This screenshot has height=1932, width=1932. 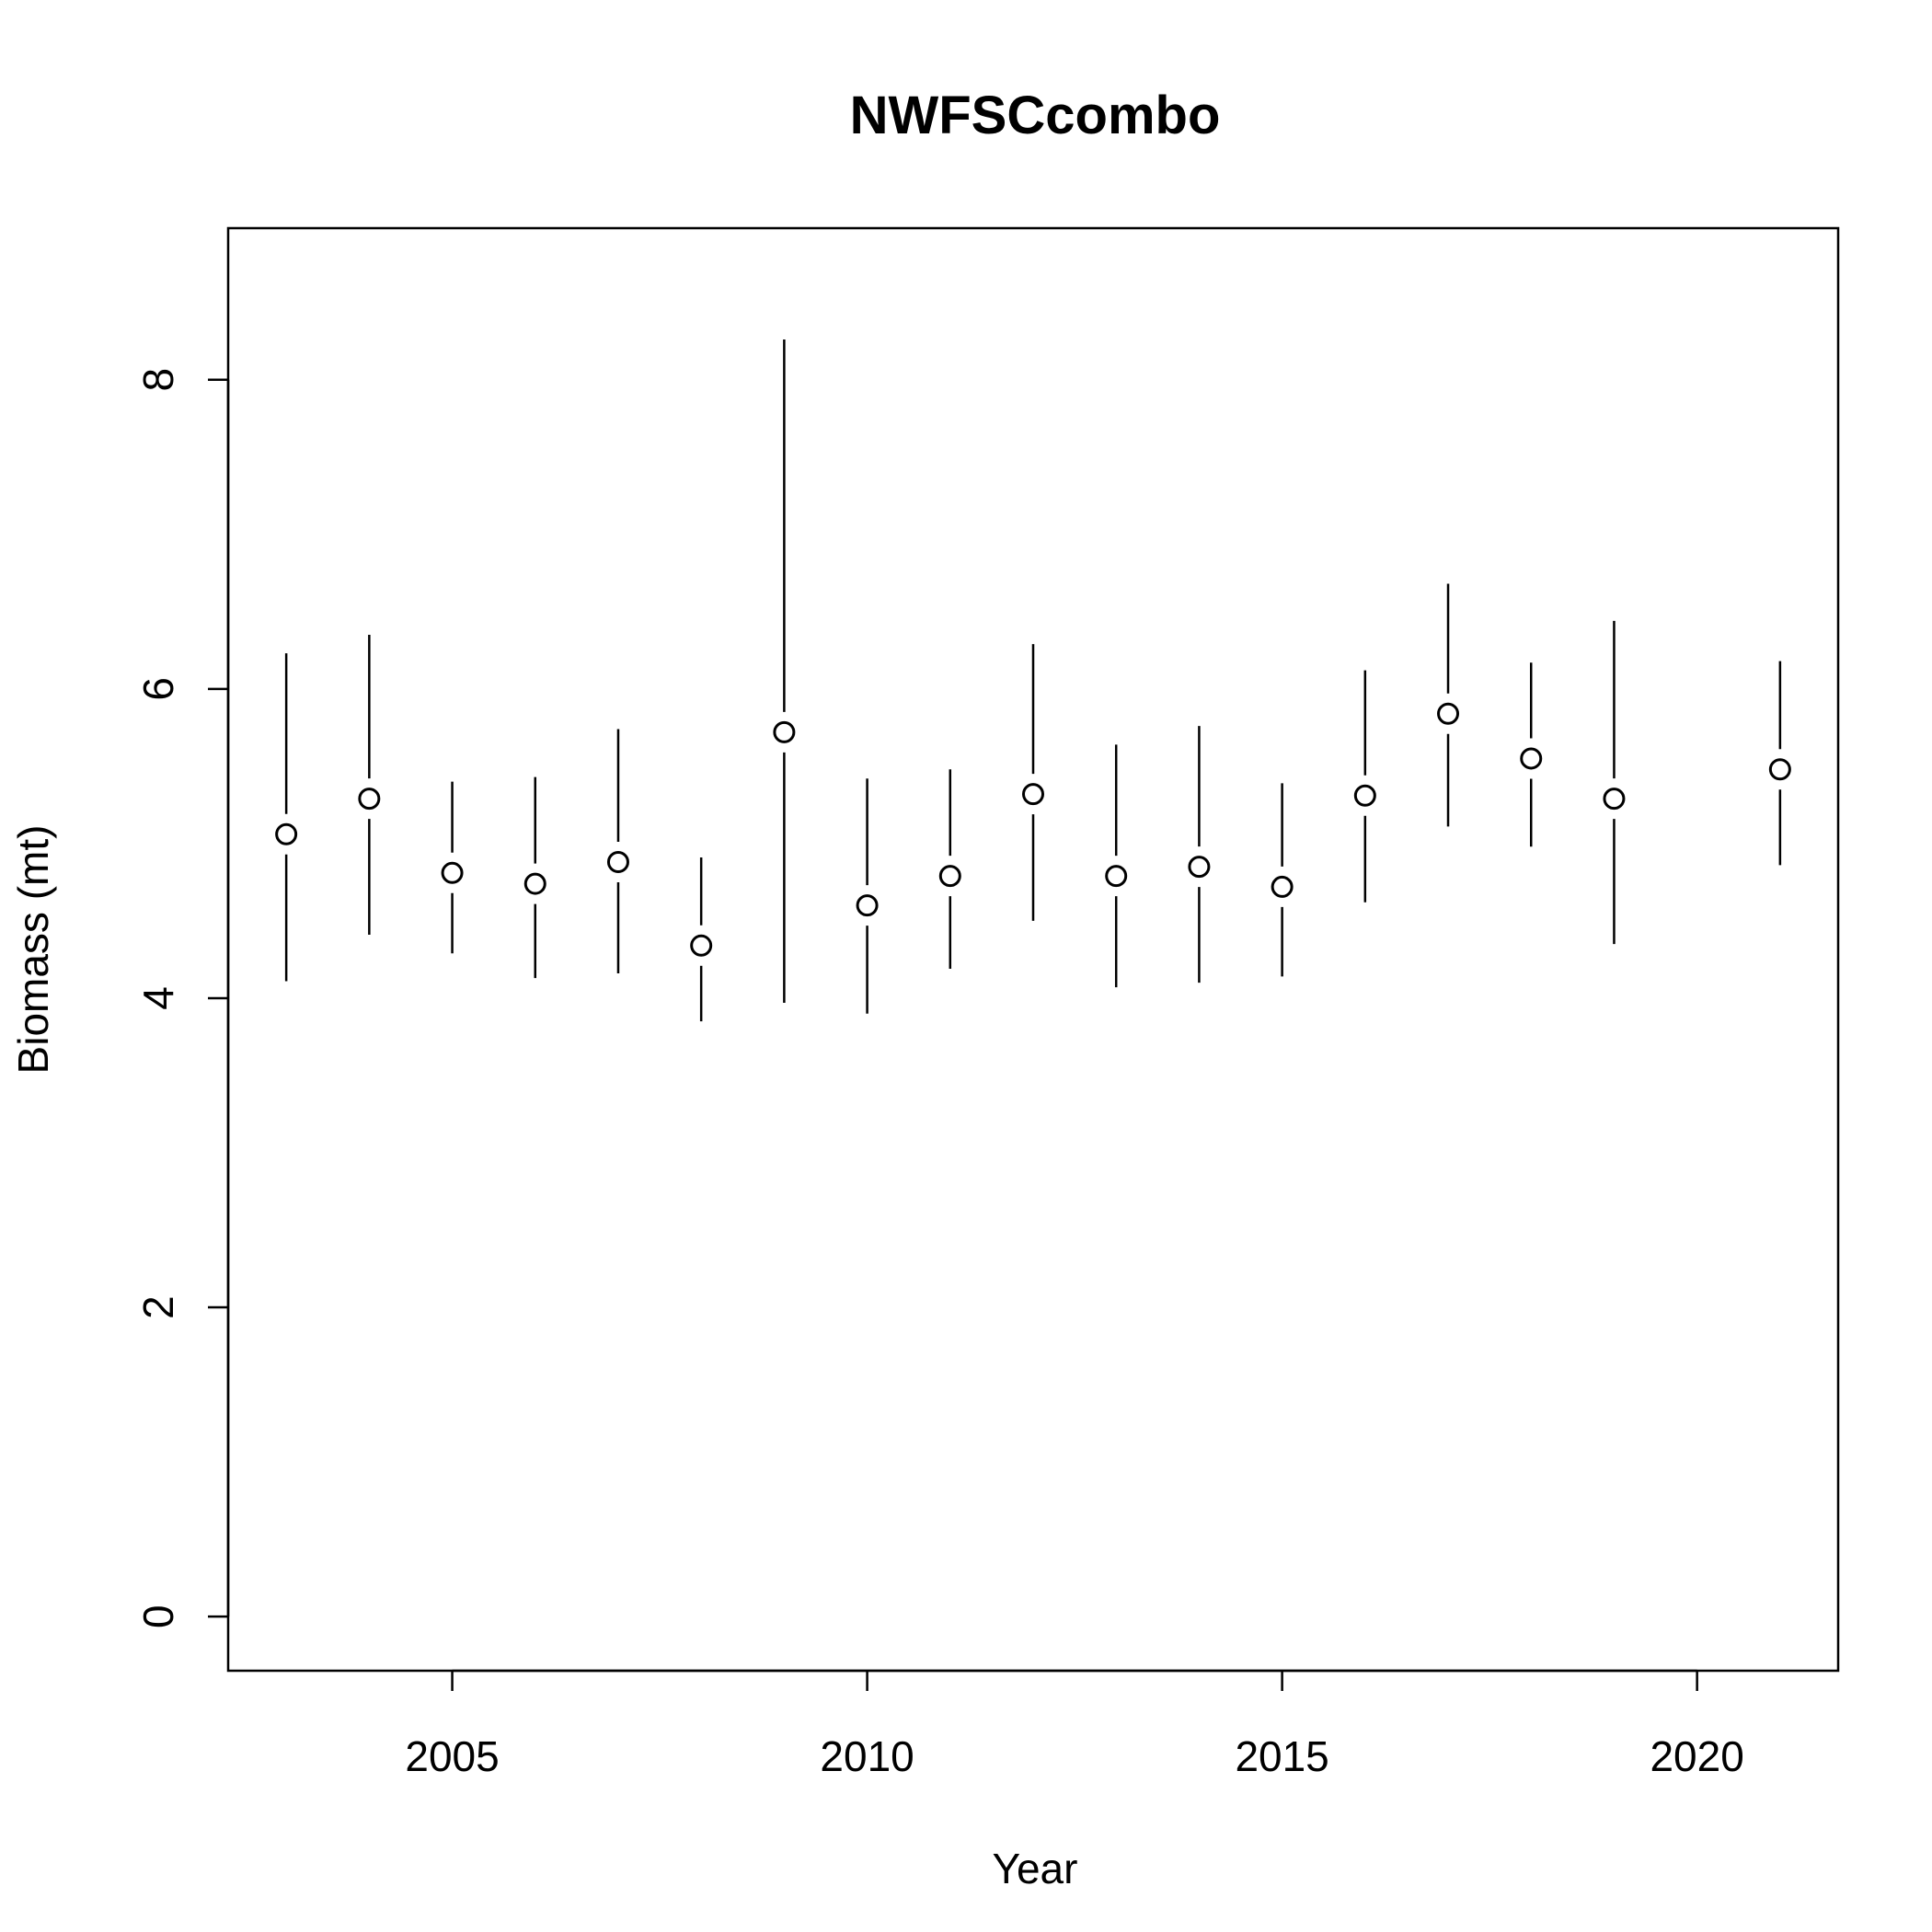 I want to click on data-points, so click(x=1033, y=829).